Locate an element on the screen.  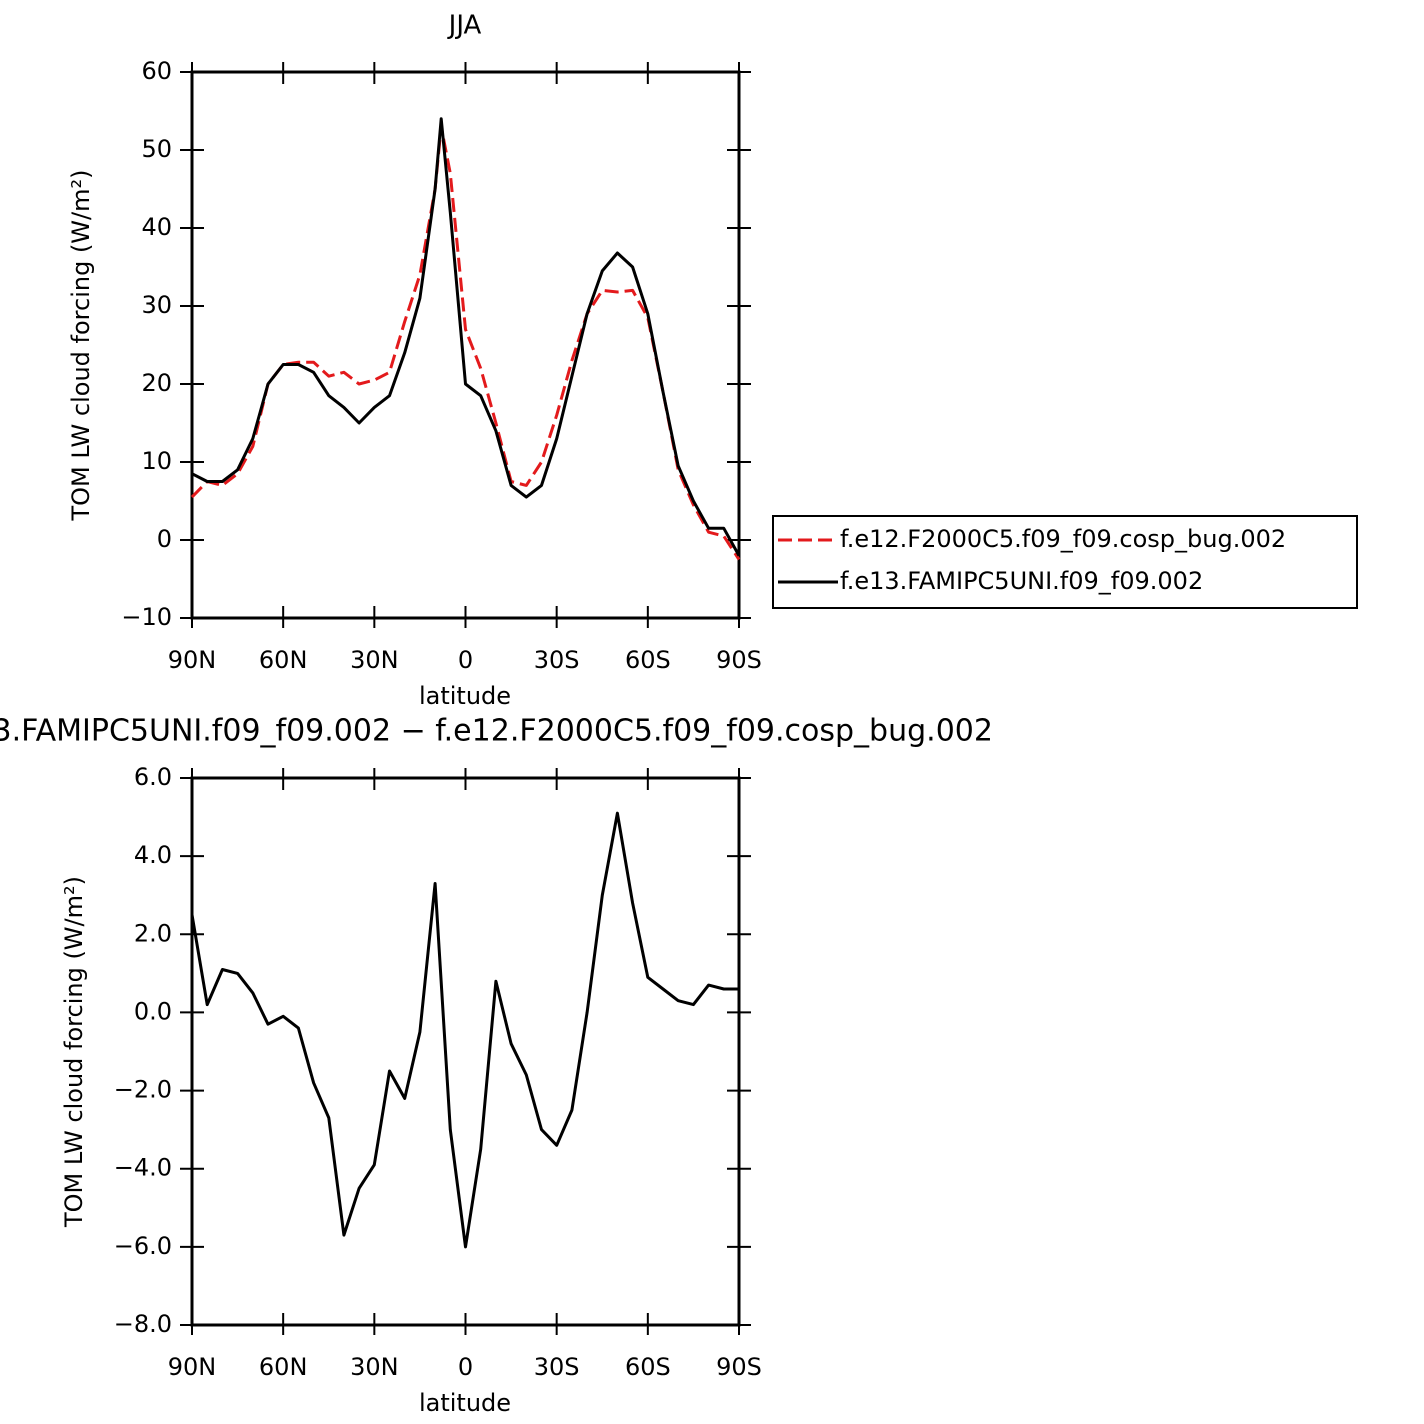
y-tick-label: 60 is located at coordinates (156, 71).